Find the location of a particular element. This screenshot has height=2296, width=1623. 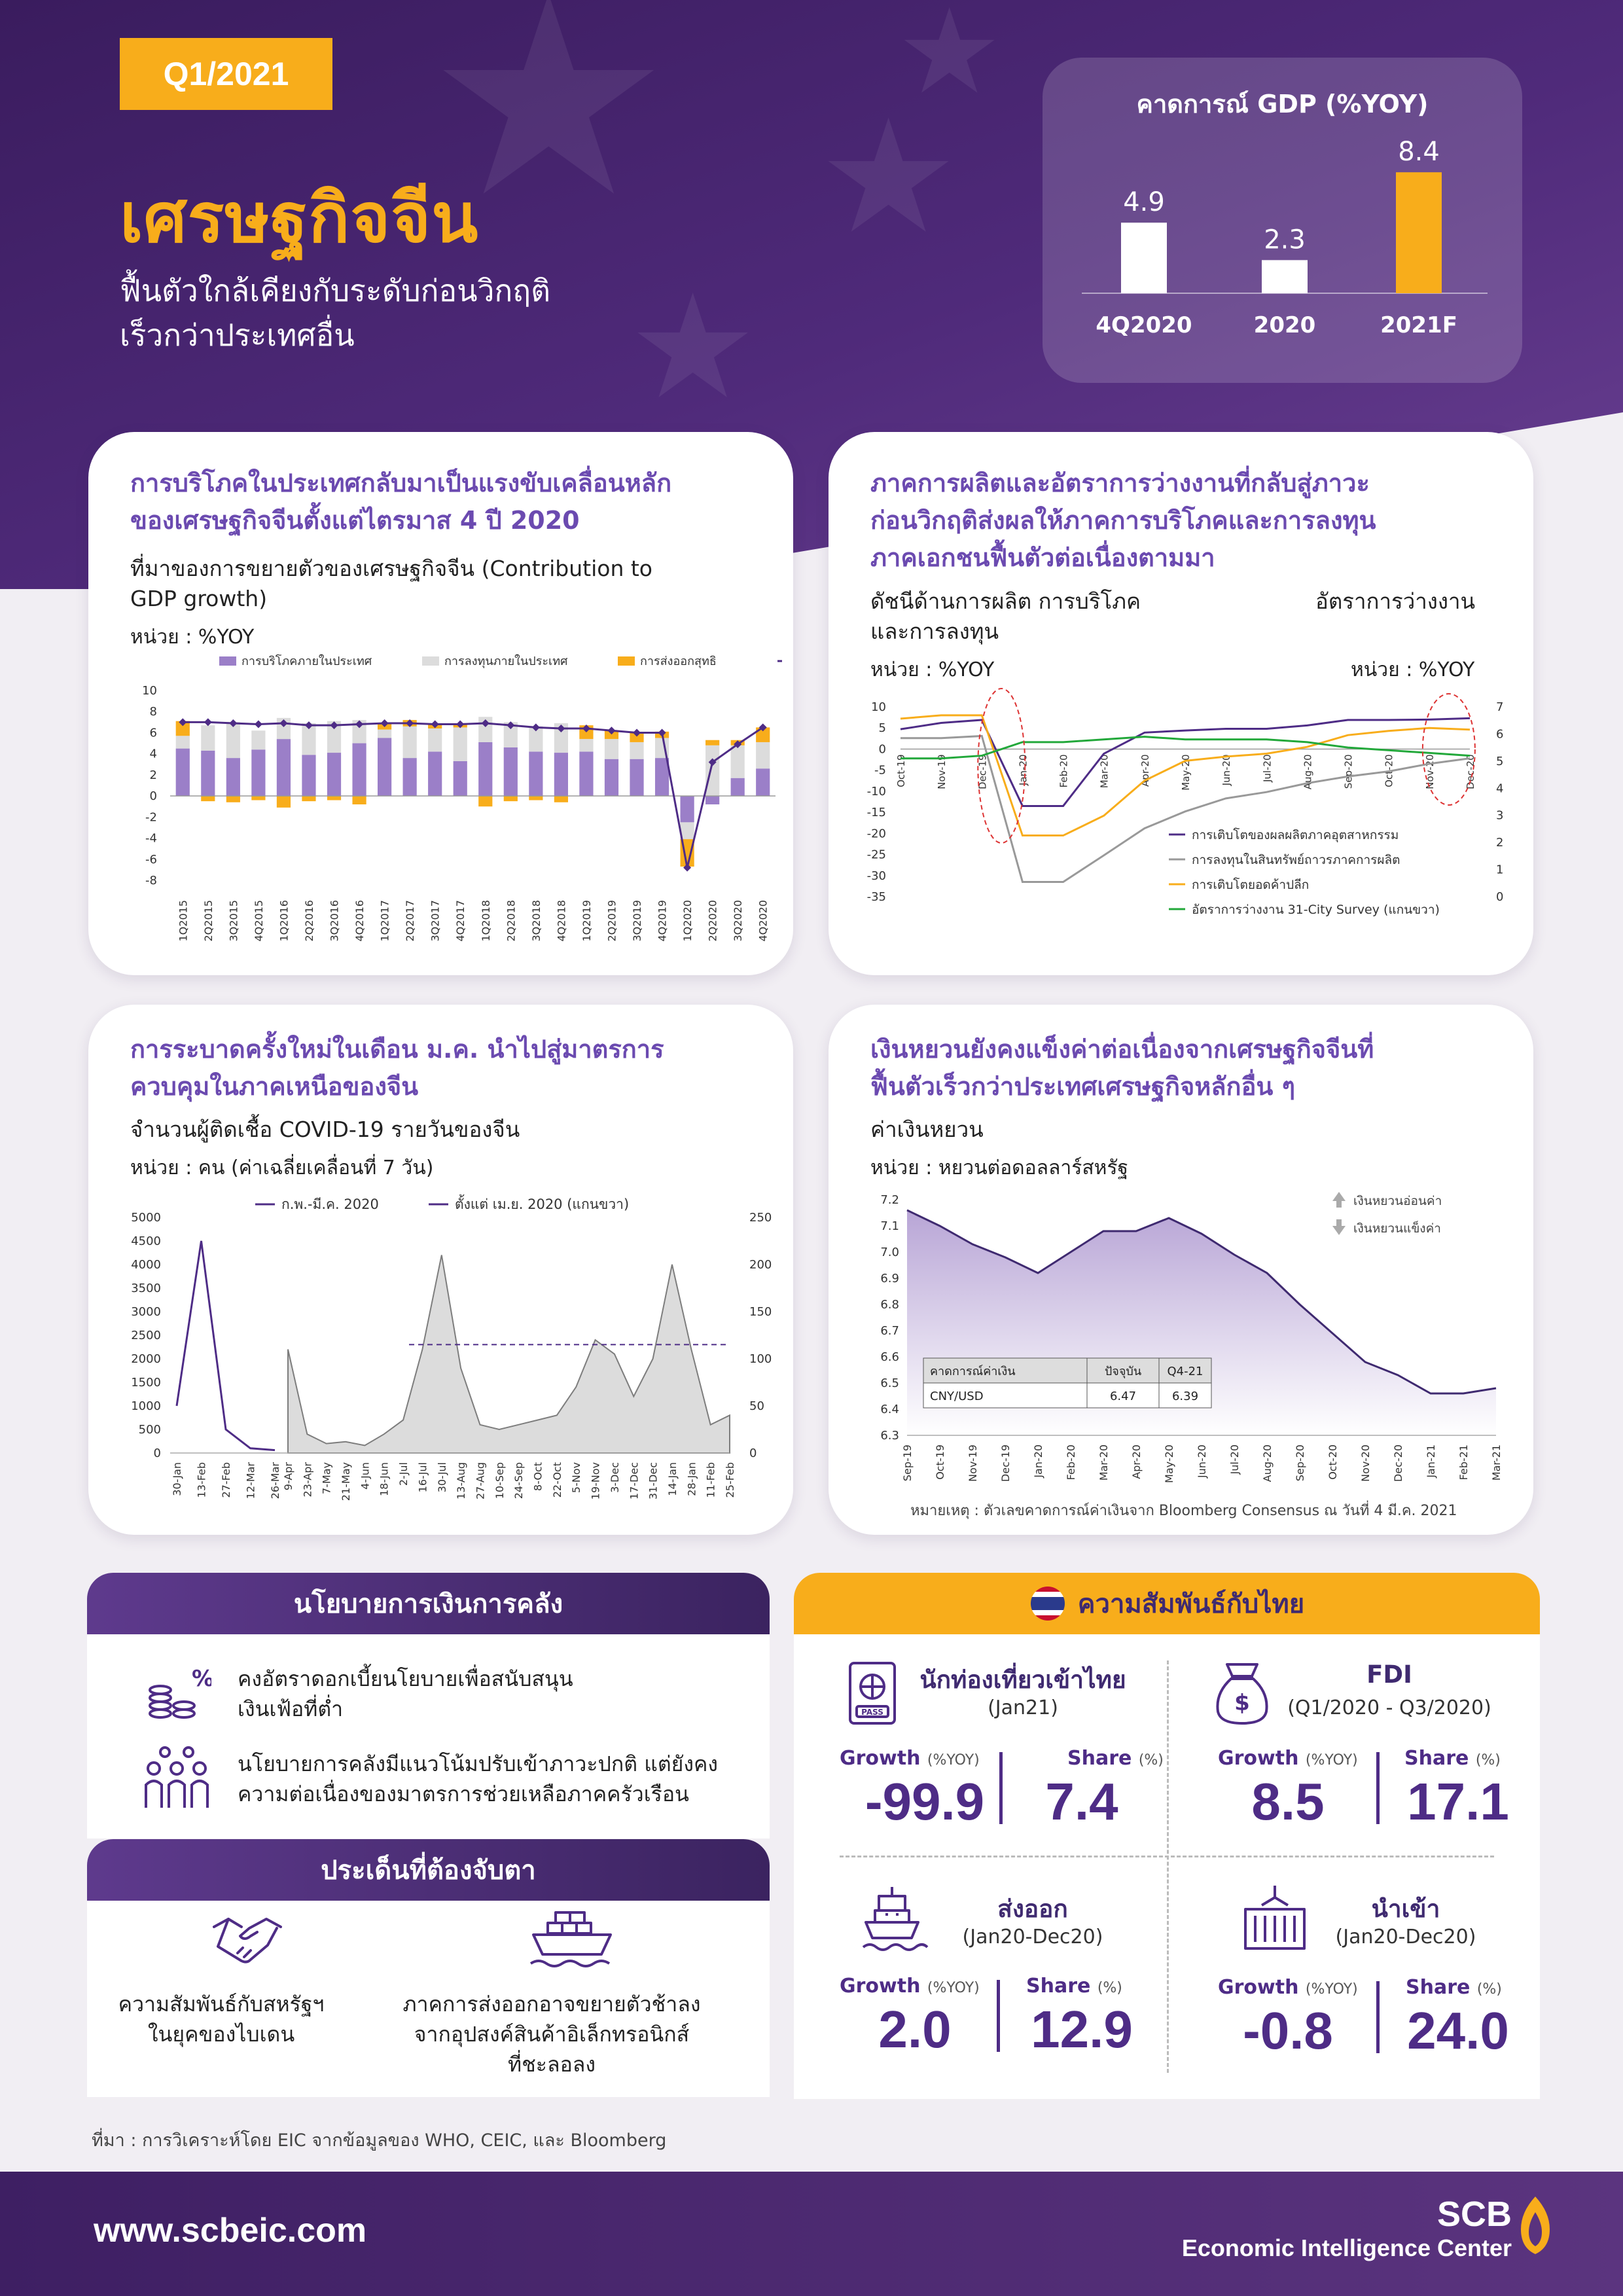

tick-label: -10 is located at coordinates (876, 791).